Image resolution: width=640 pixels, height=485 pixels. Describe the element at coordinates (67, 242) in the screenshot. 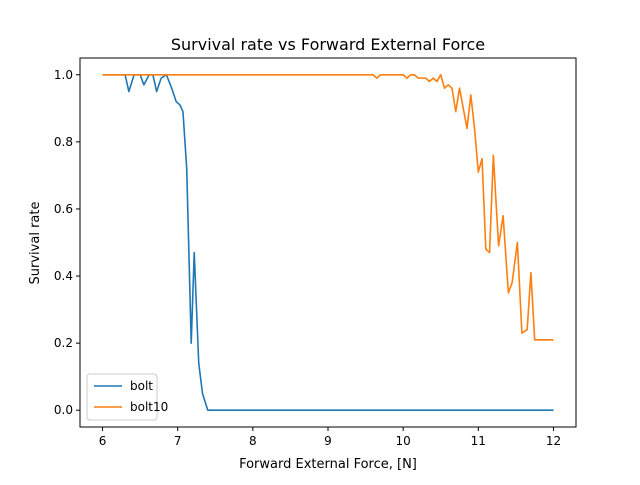

I see `y-axis: 0.0 0.2 0.4 0.6 0.8 1.0` at that location.